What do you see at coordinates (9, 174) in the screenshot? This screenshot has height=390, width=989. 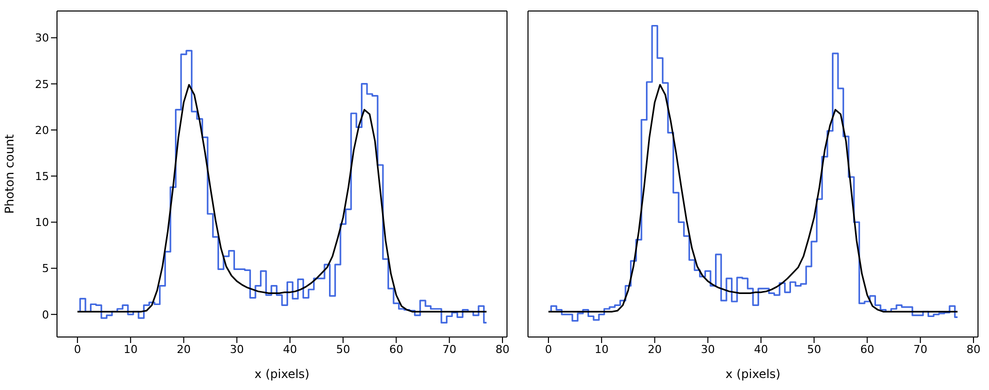 I see `y-axis-title: Photon count` at bounding box center [9, 174].